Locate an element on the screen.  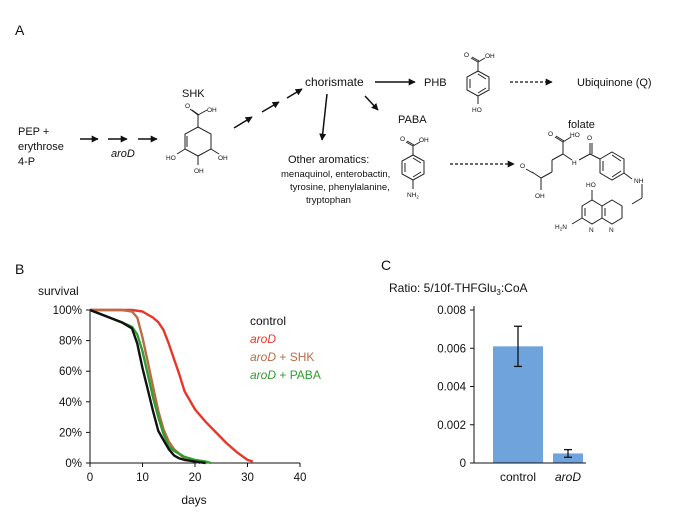
paba-amine-nh-text: NH is located at coordinates (412, 195).